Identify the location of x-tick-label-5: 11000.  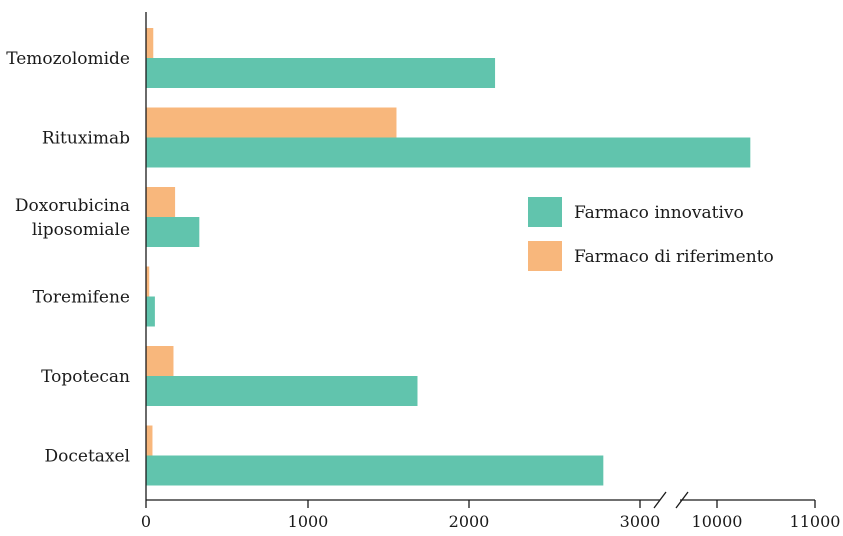
(815, 521).